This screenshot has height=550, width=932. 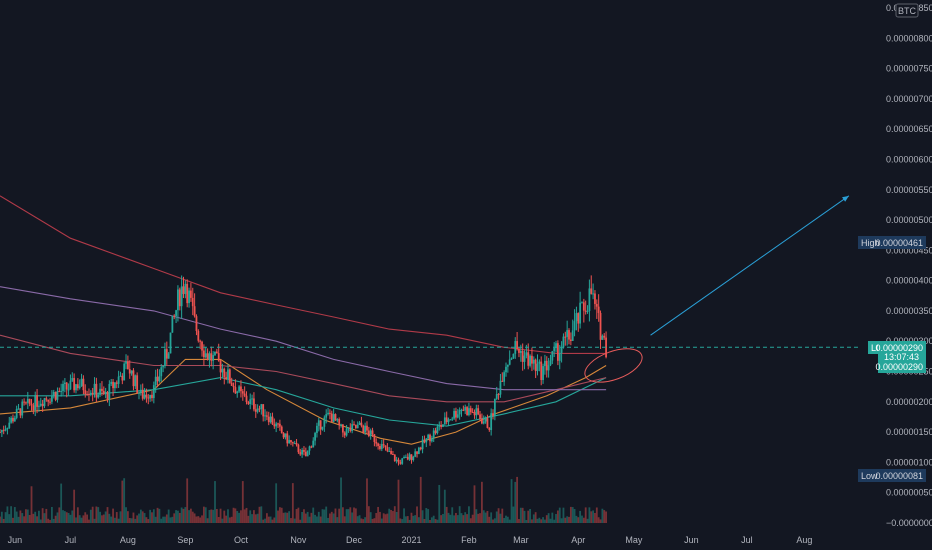 What do you see at coordinates (899, 367) in the screenshot?
I see `last-price-value-2: 0.00000290` at bounding box center [899, 367].